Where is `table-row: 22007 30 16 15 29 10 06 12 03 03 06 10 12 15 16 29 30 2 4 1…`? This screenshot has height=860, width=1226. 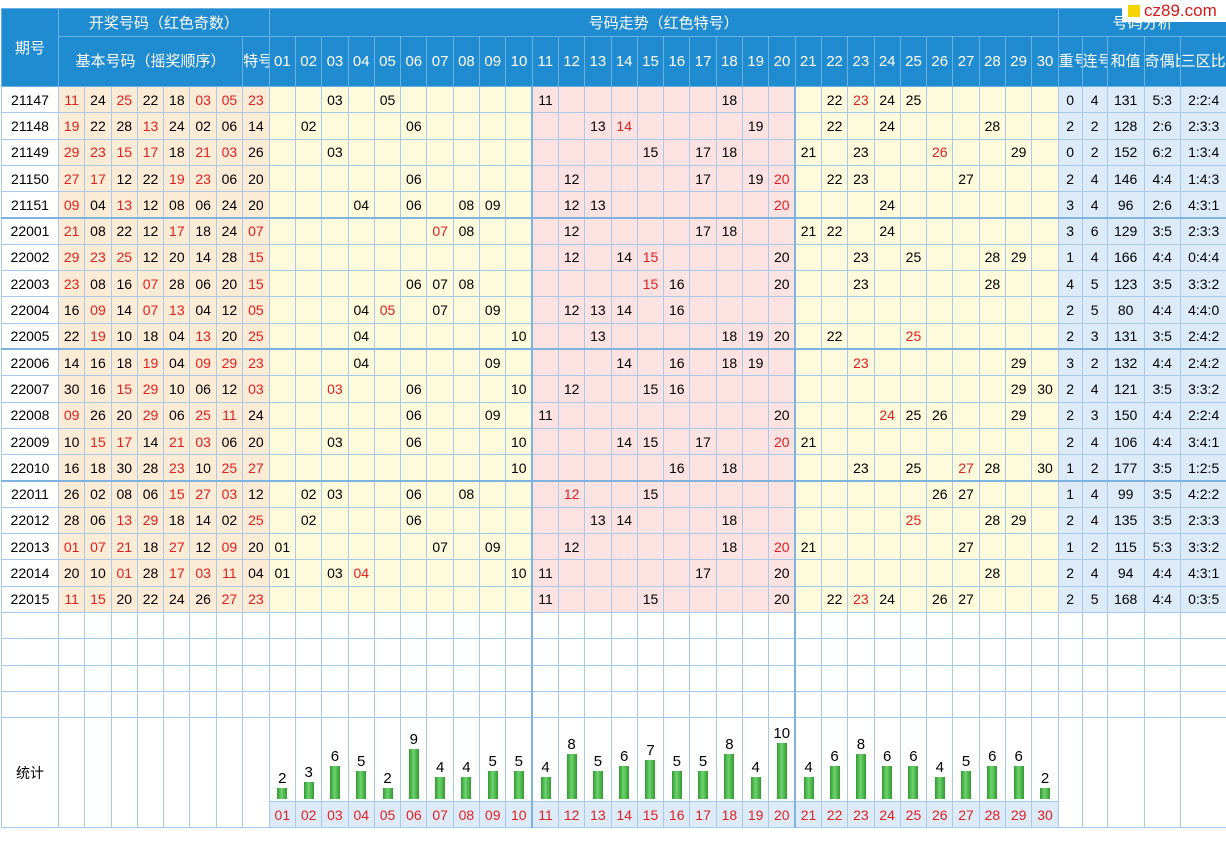
table-row: 22007 30 16 15 29 10 06 12 03 03 06 10 12 15 16 29 30 2 4 1… is located at coordinates (613, 389).